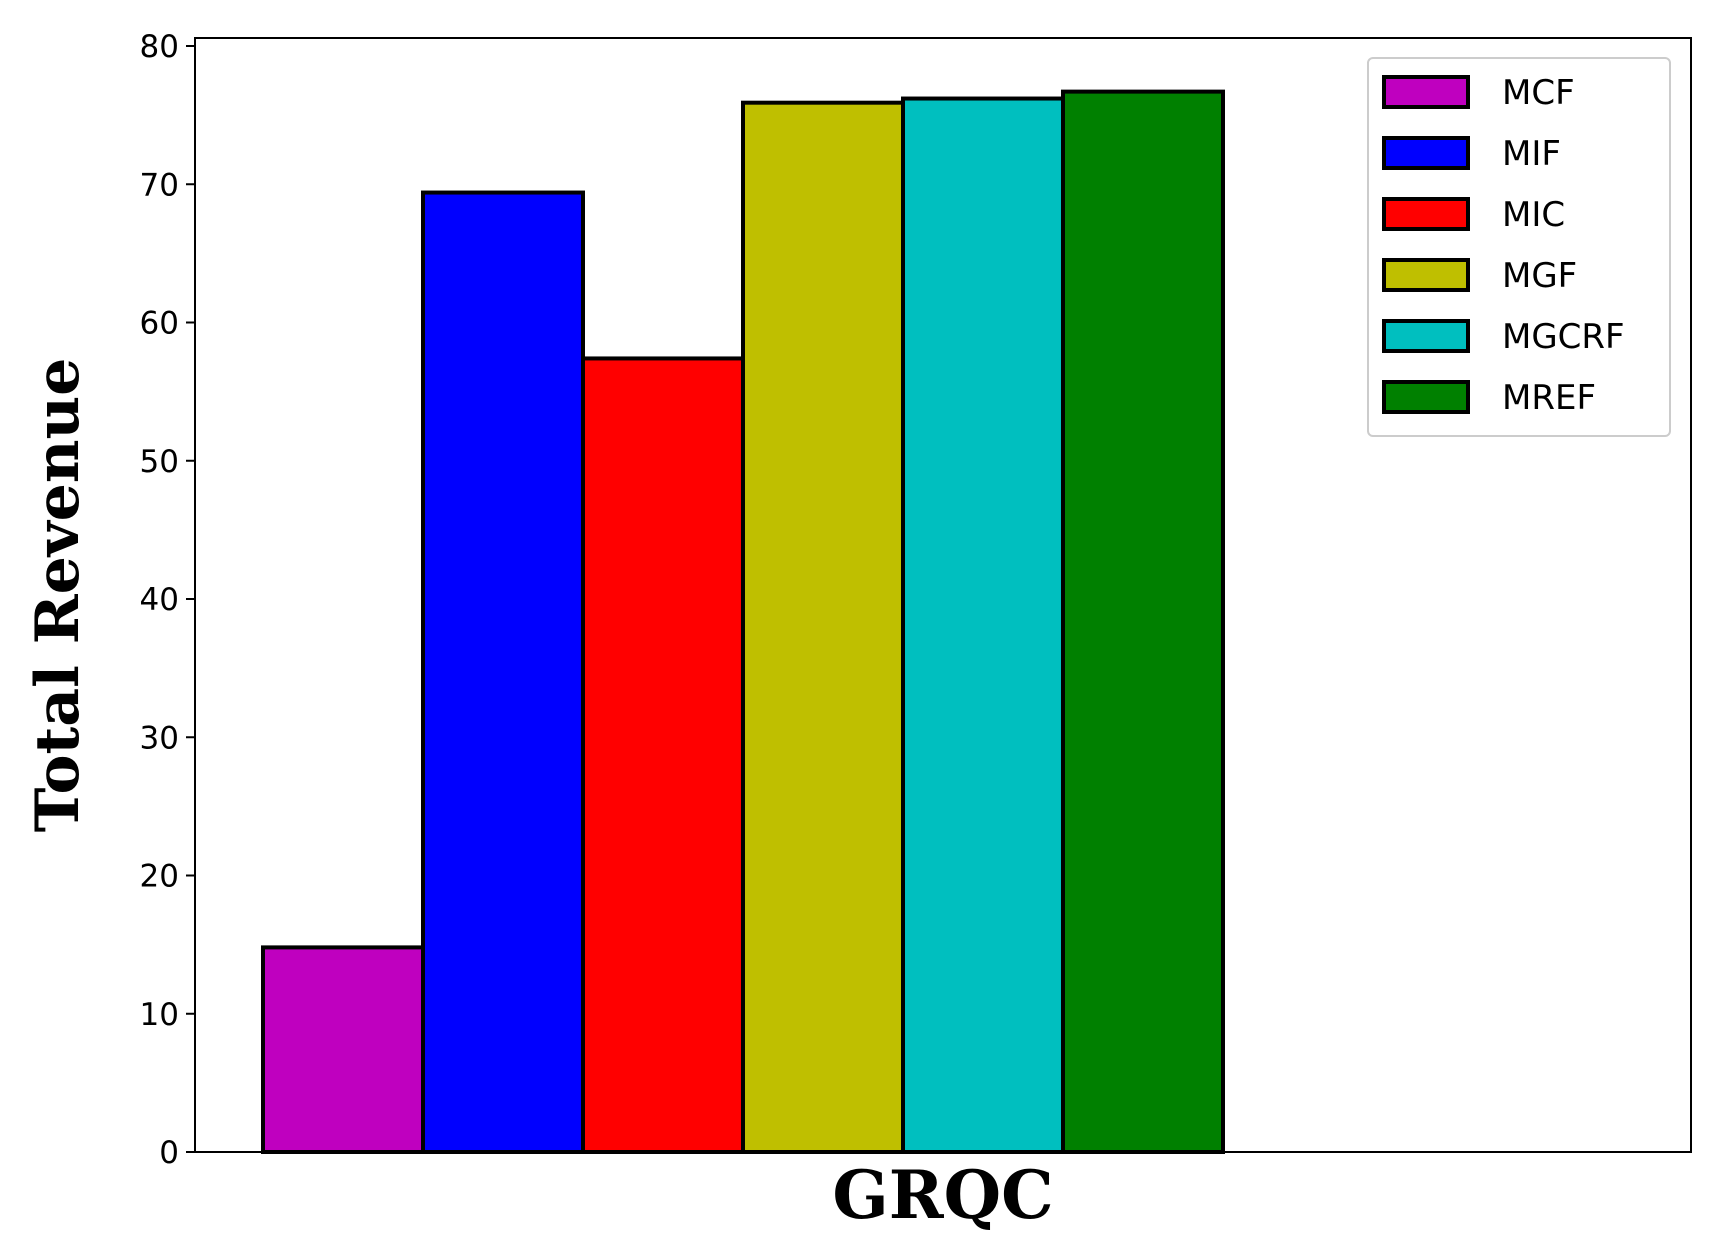 The height and width of the screenshot is (1258, 1715). Describe the element at coordinates (1426, 92) in the screenshot. I see `legend-swatch-mcf` at that location.